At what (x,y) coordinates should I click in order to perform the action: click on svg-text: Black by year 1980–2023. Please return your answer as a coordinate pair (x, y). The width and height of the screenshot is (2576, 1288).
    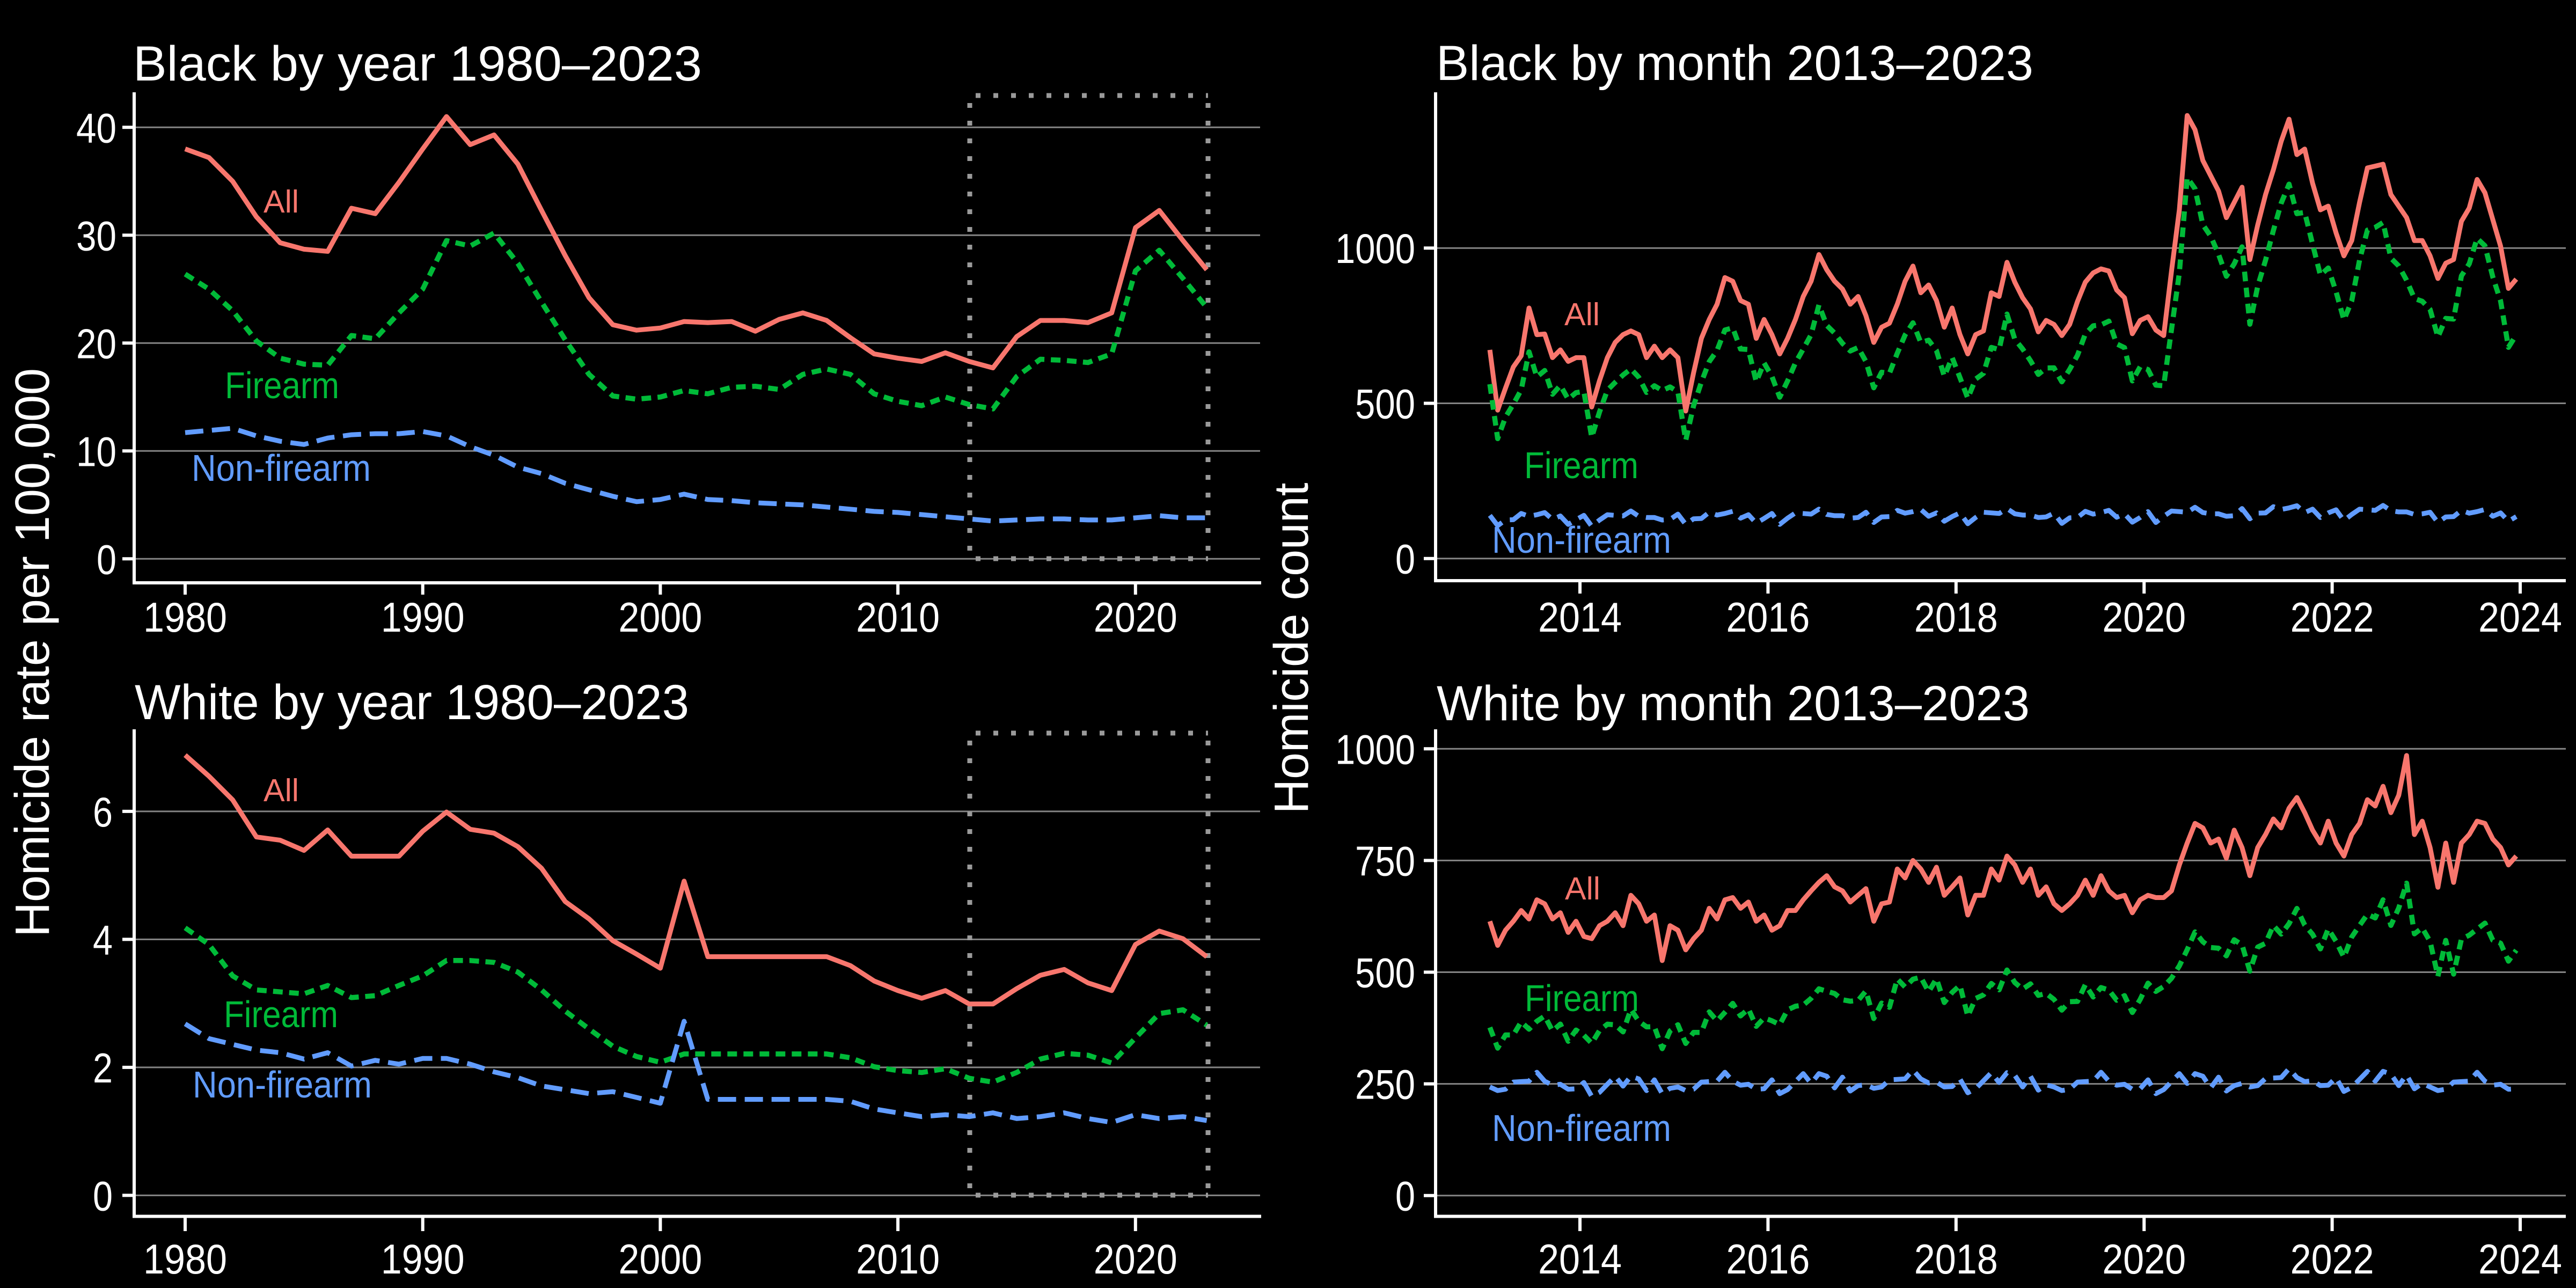
    Looking at the image, I should click on (417, 63).